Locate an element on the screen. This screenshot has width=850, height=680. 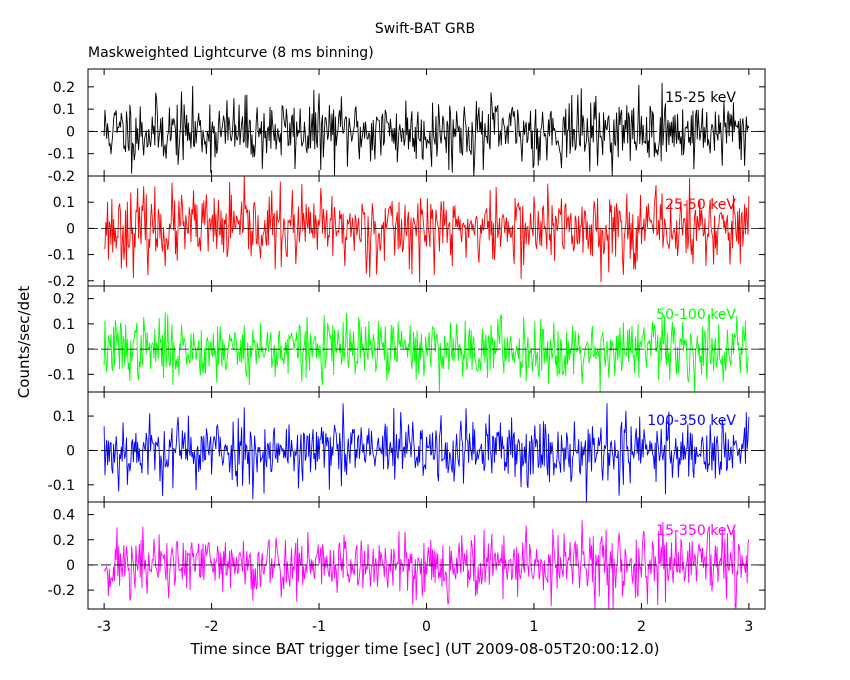
x-tick-label: -3 is located at coordinates (104, 627).